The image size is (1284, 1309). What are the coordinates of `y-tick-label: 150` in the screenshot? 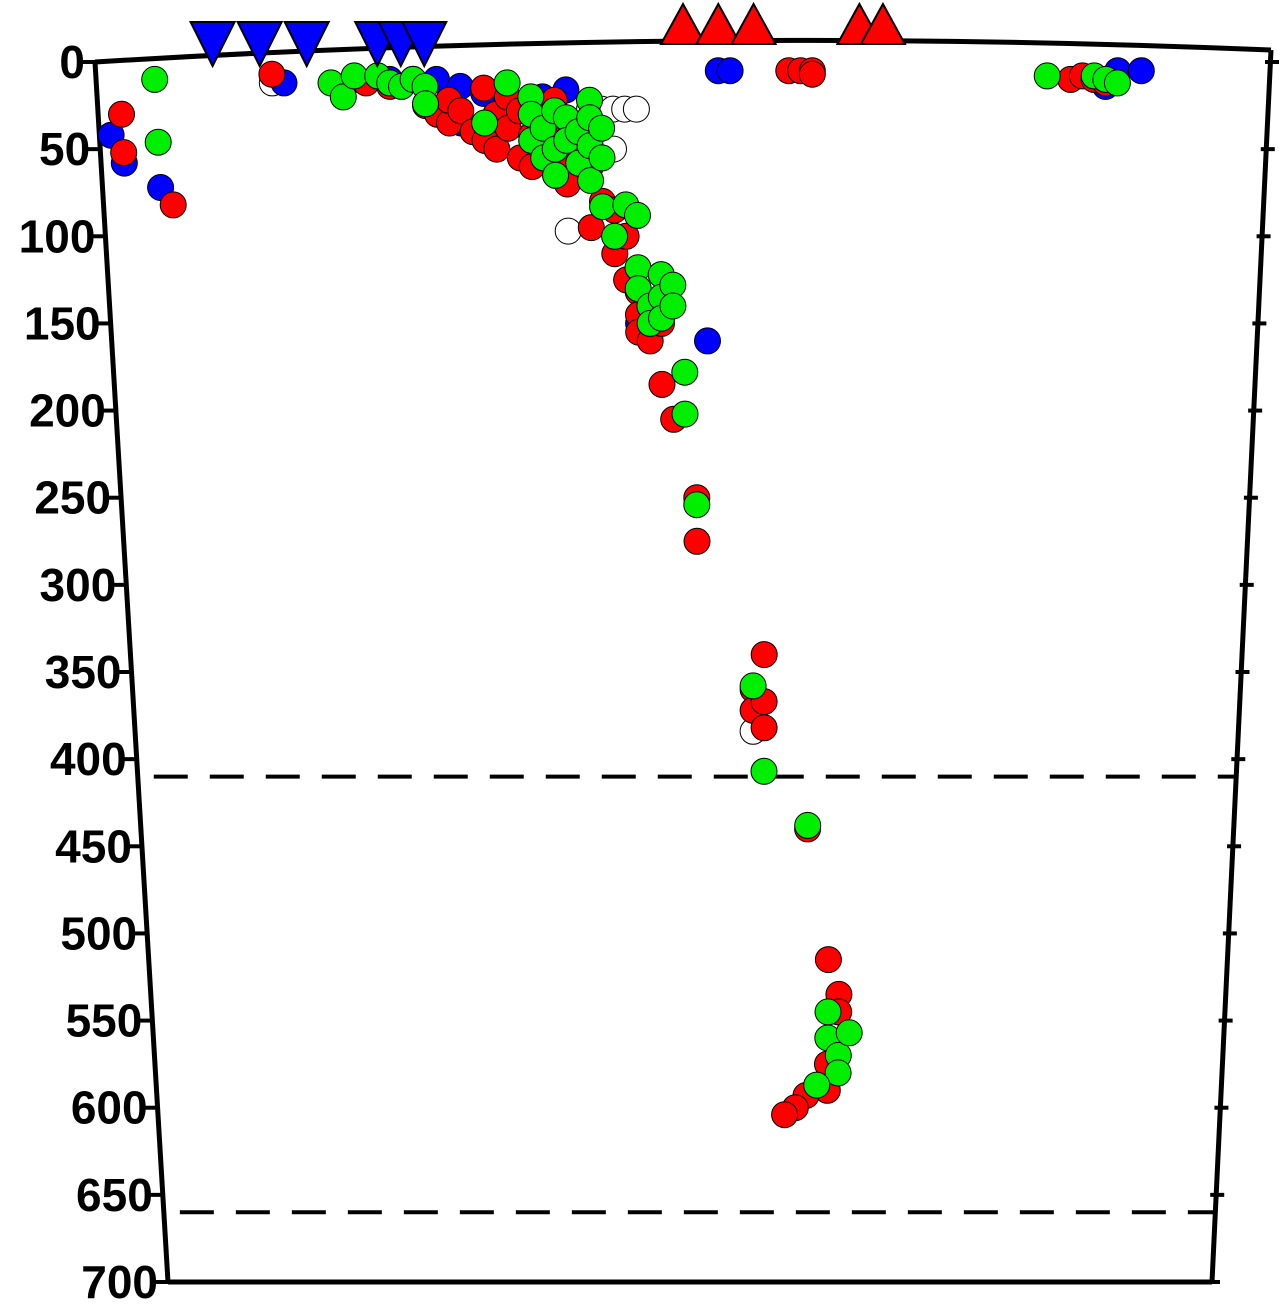 It's located at (62, 323).